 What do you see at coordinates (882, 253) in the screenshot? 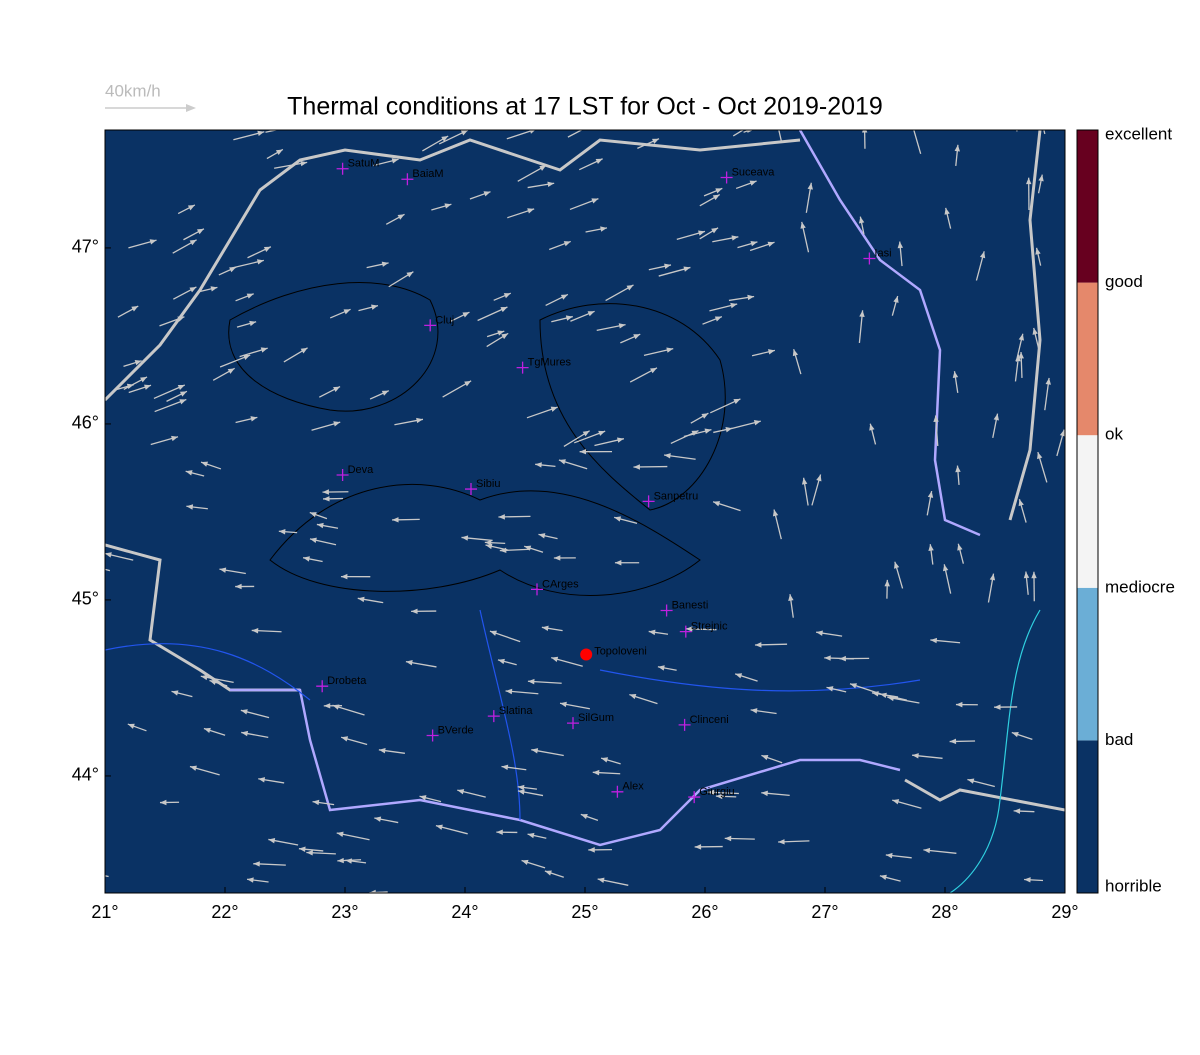
I see `city-label: Iasi` at bounding box center [882, 253].